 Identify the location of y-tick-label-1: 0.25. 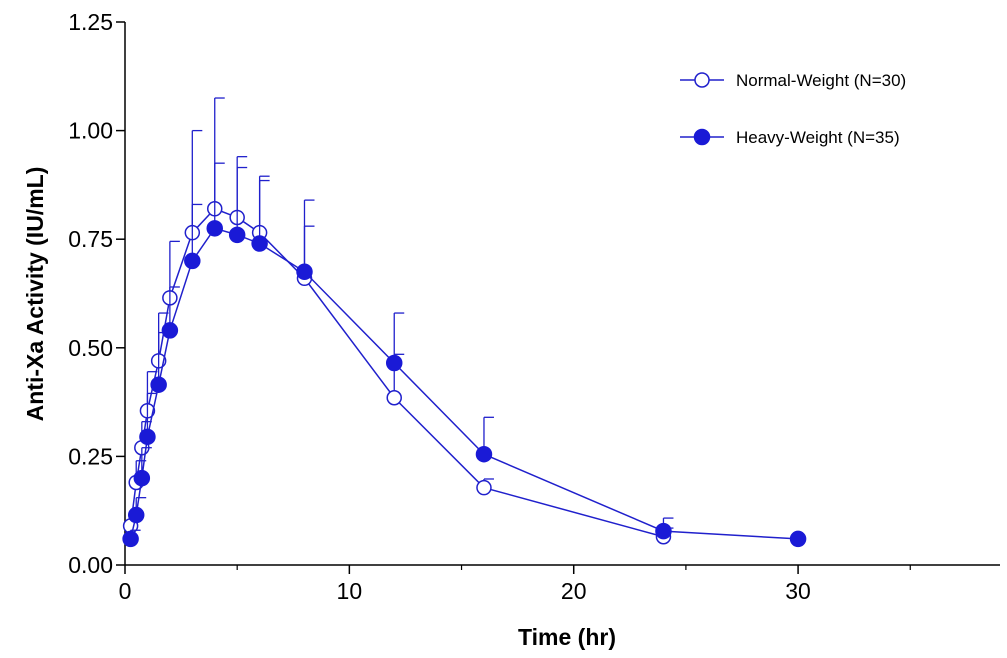
(90, 456).